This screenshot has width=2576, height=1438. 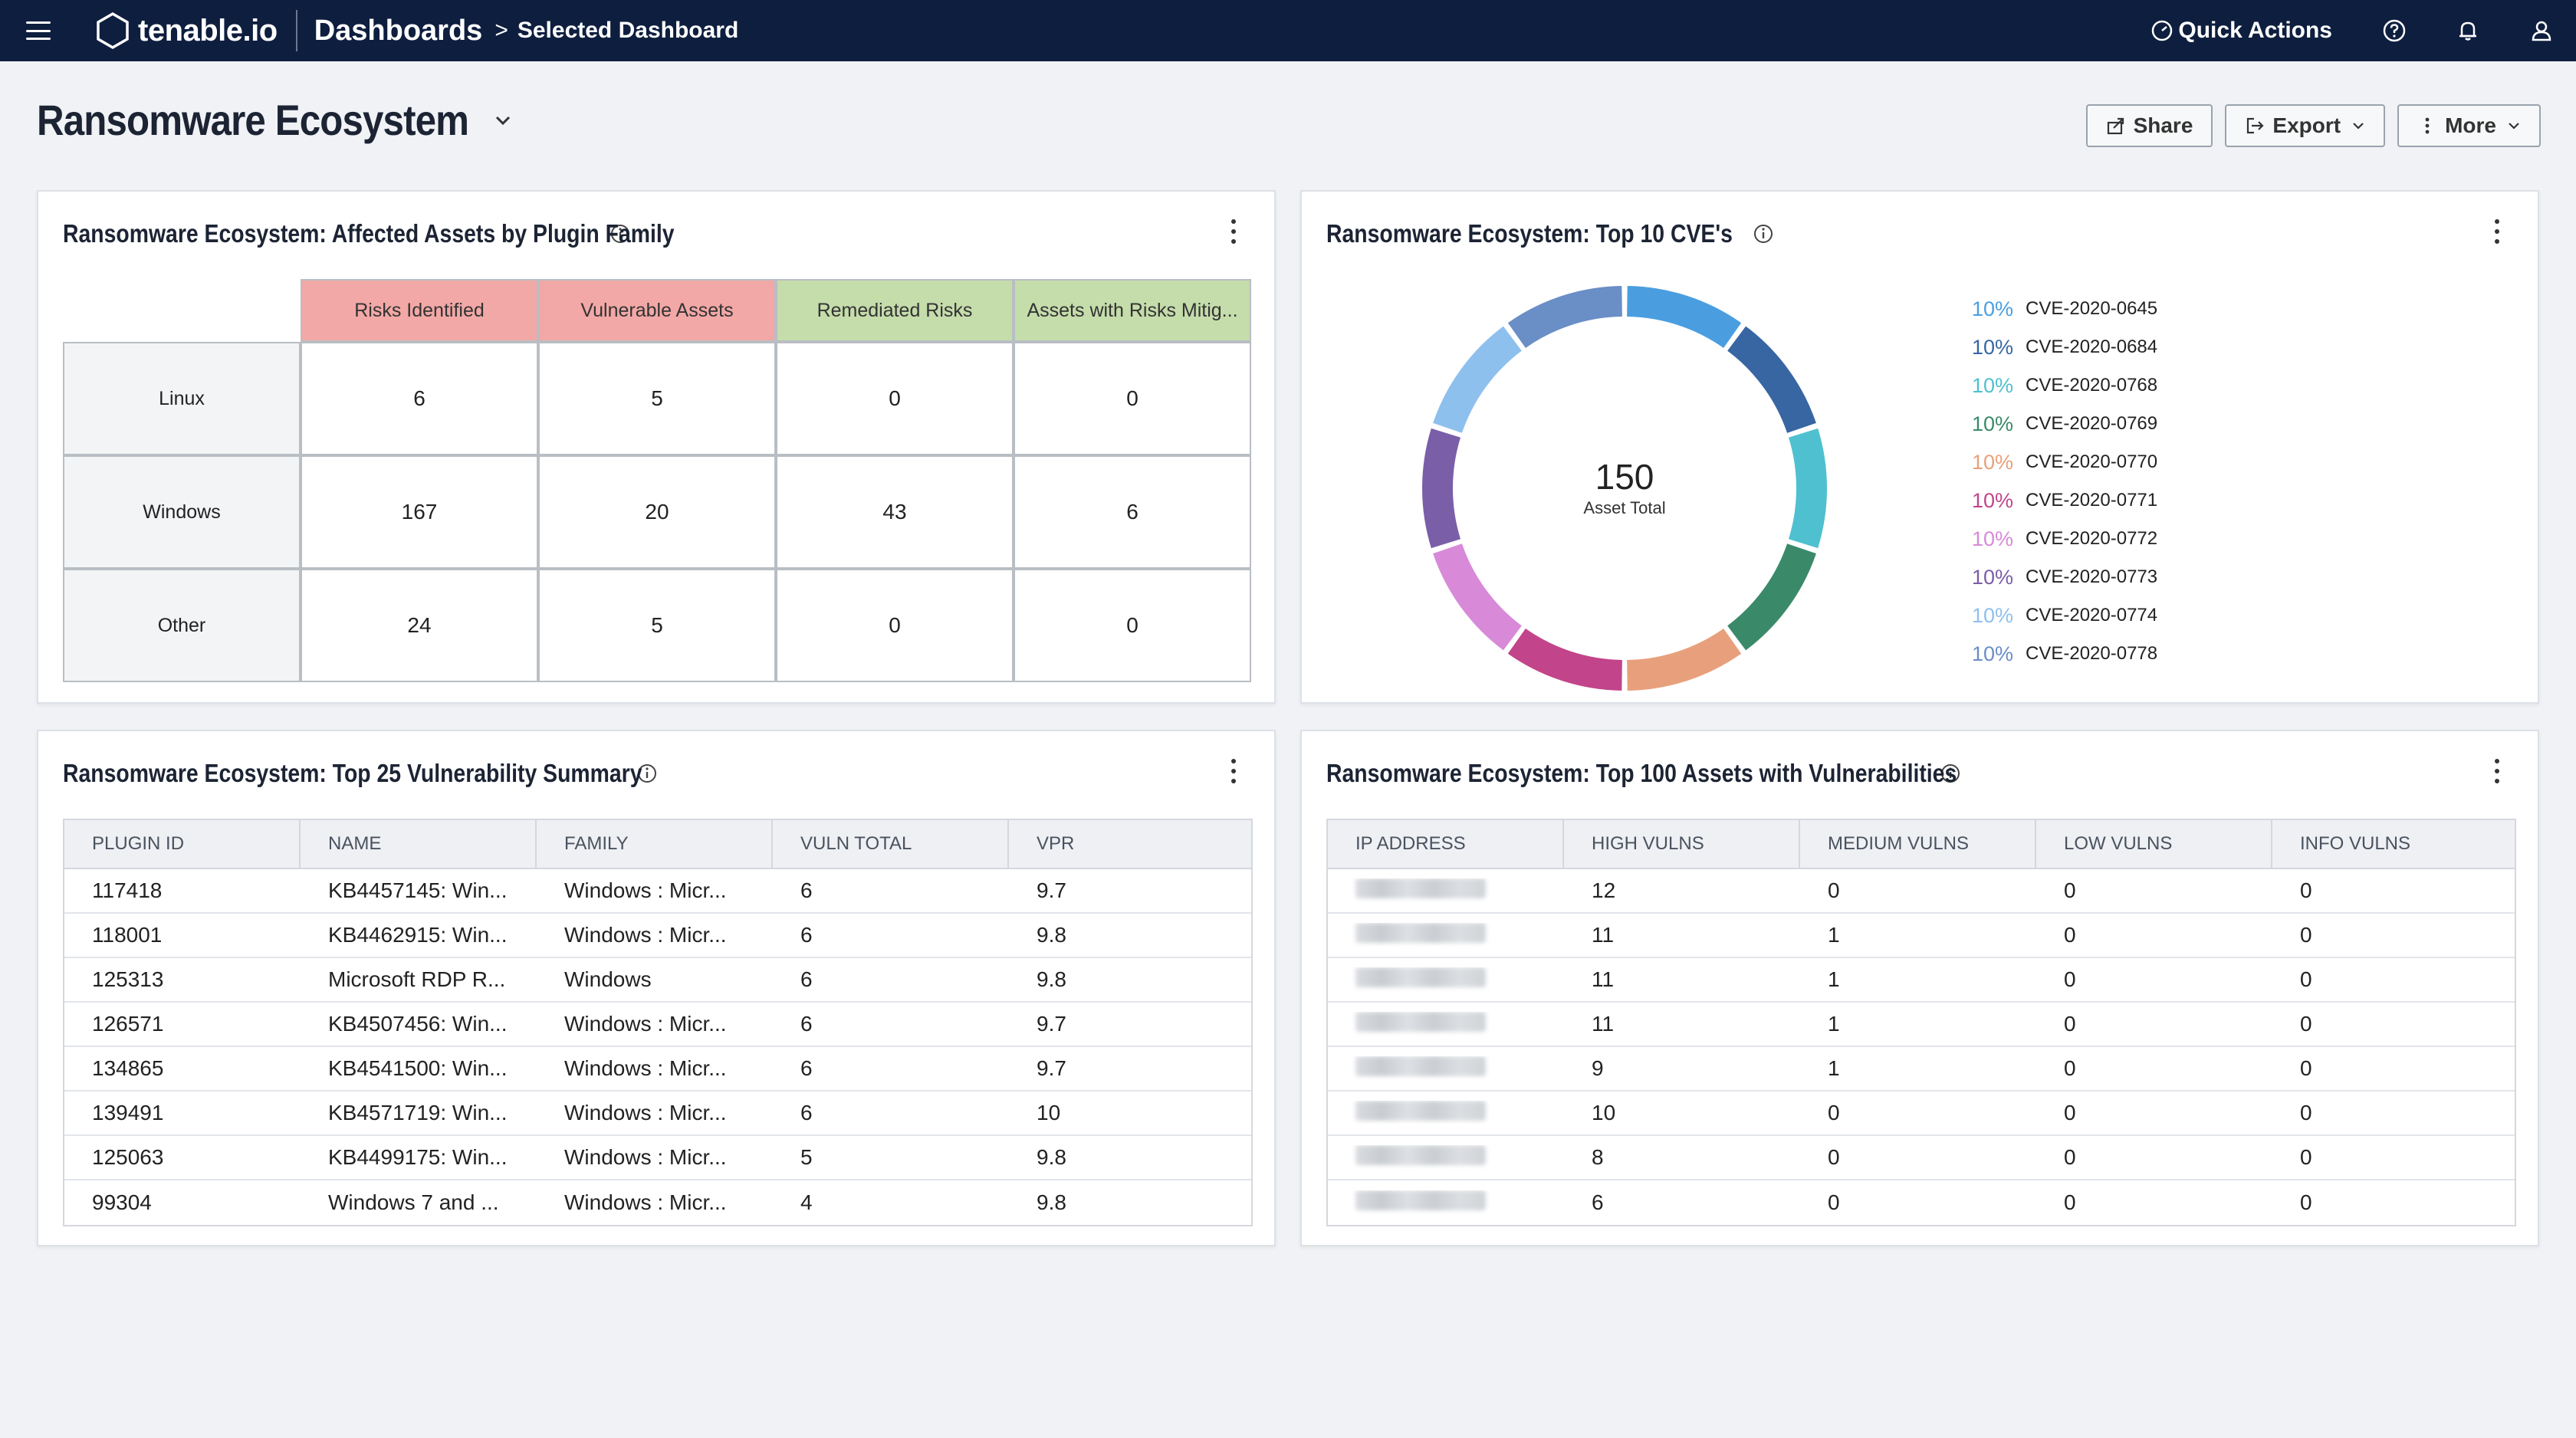 I want to click on matrix-column-header: Risks Identified, so click(x=419, y=310).